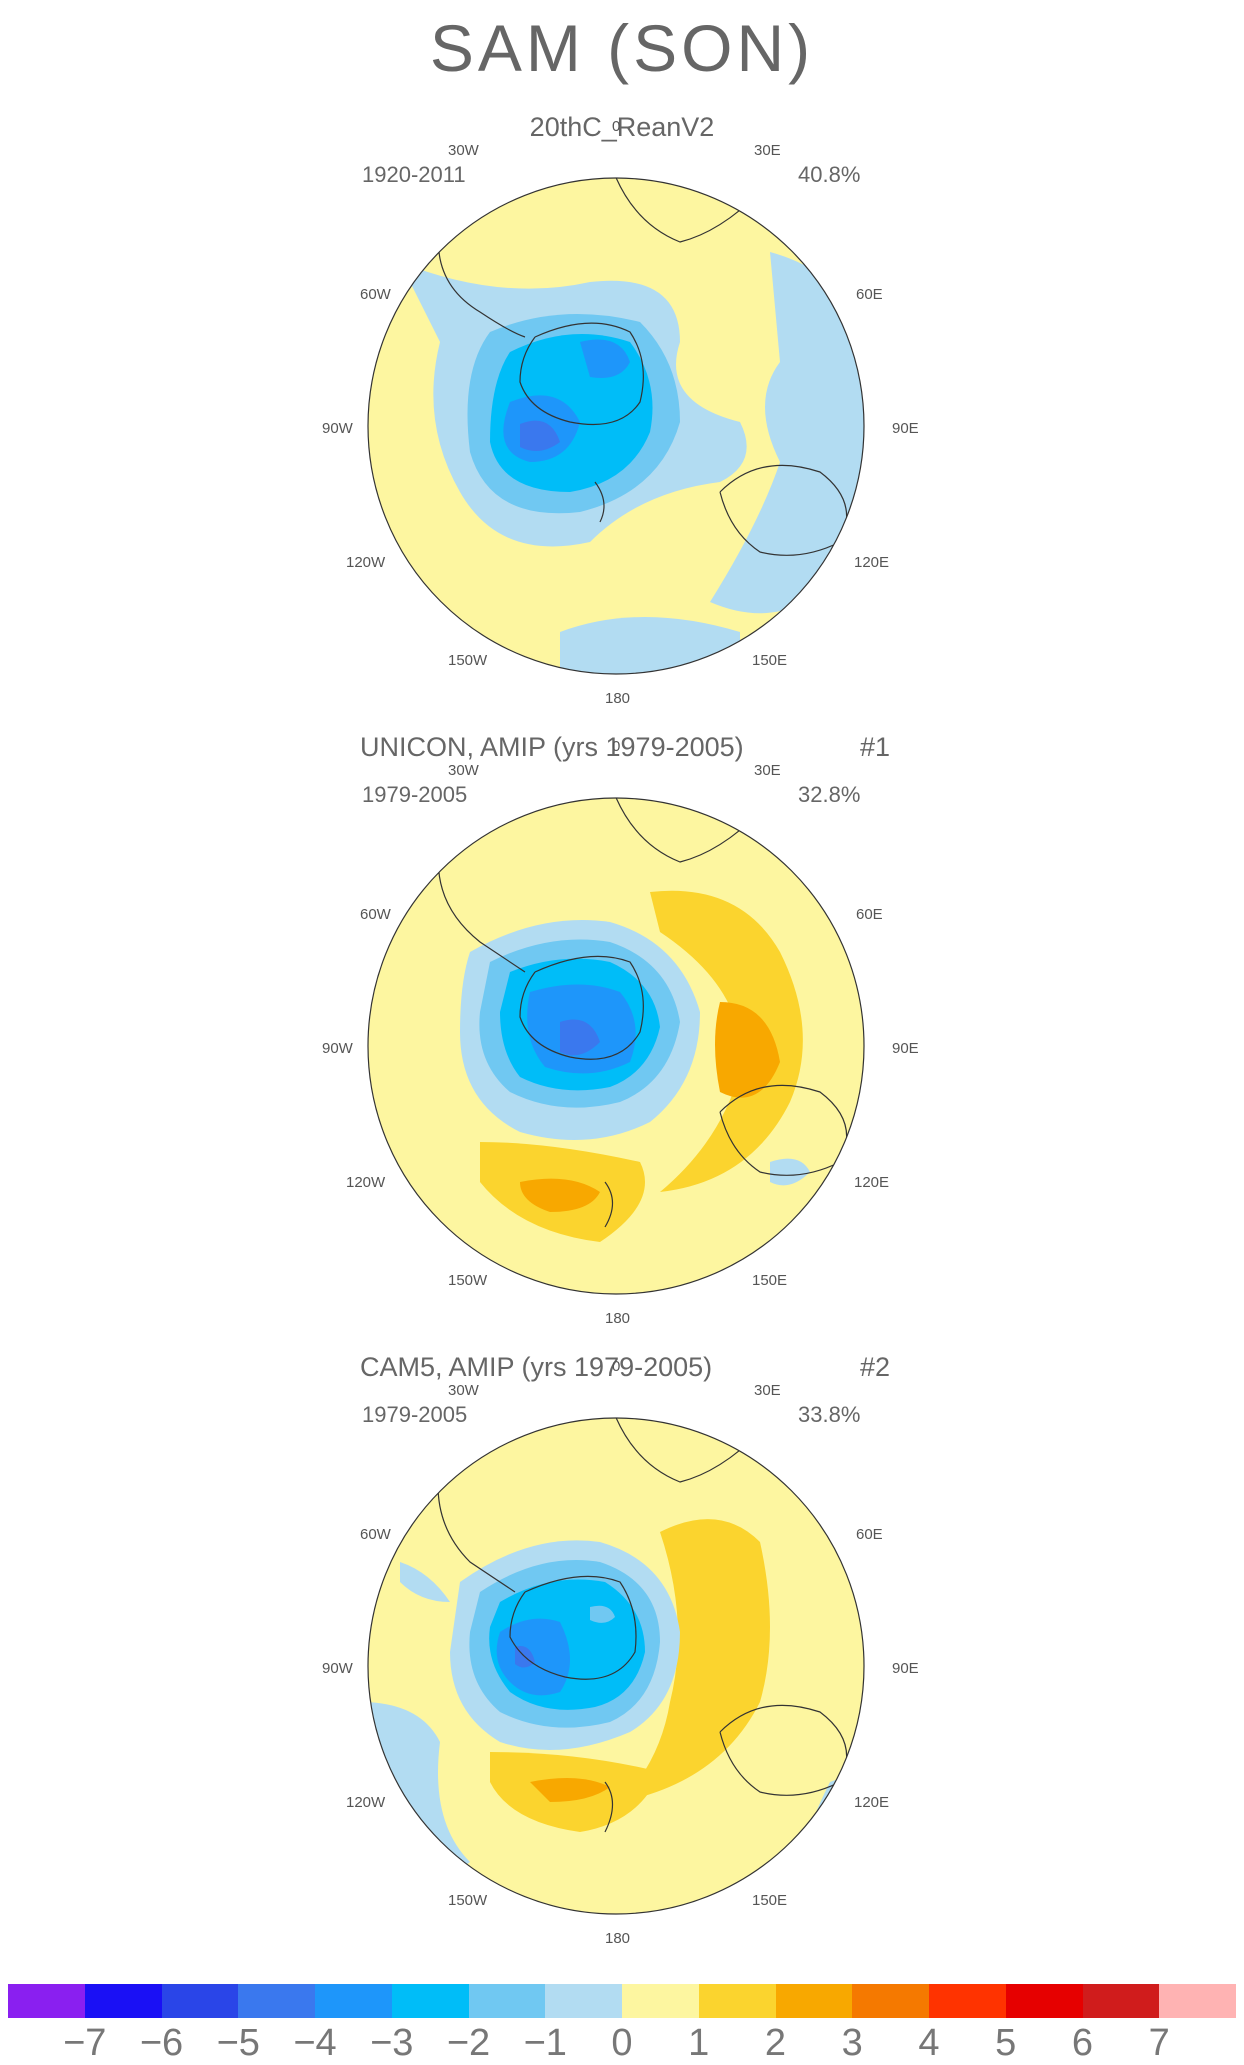 The height and width of the screenshot is (2065, 1244). I want to click on colorbar-tick-label: 4, so click(929, 2043).